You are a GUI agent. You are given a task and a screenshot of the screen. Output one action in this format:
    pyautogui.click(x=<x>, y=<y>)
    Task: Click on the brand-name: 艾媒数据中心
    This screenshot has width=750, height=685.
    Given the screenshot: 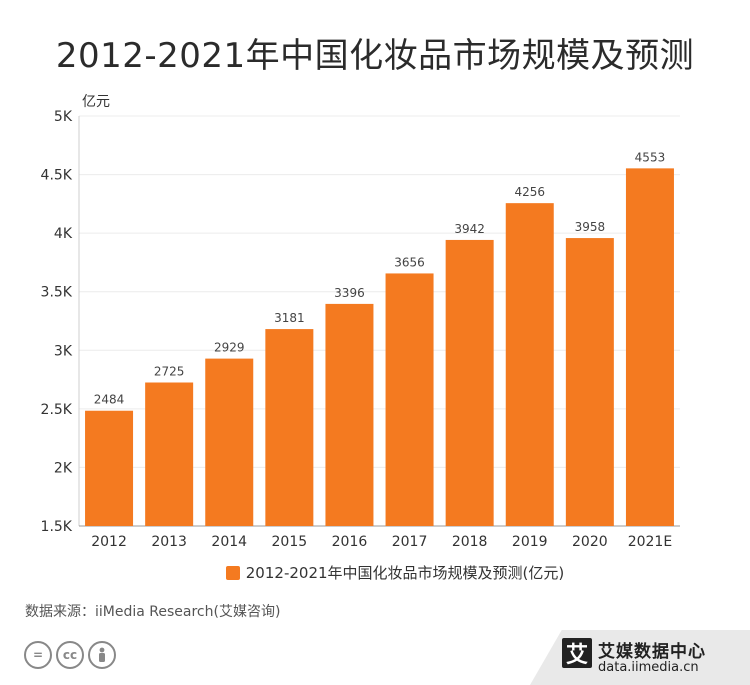 What is the action you would take?
    pyautogui.click(x=652, y=652)
    